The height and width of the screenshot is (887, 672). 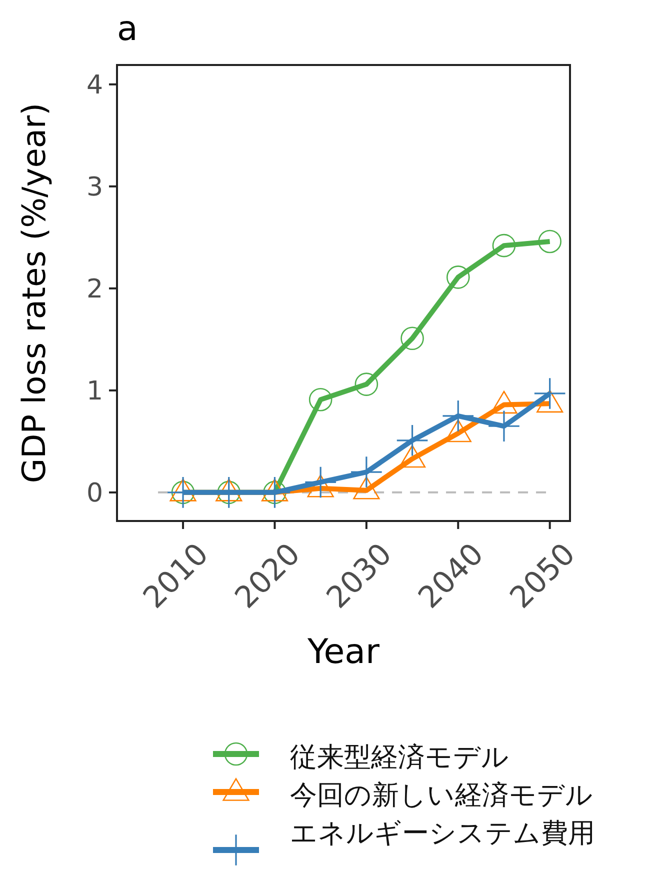 What do you see at coordinates (94, 493) in the screenshot?
I see `y-tick-label: 0` at bounding box center [94, 493].